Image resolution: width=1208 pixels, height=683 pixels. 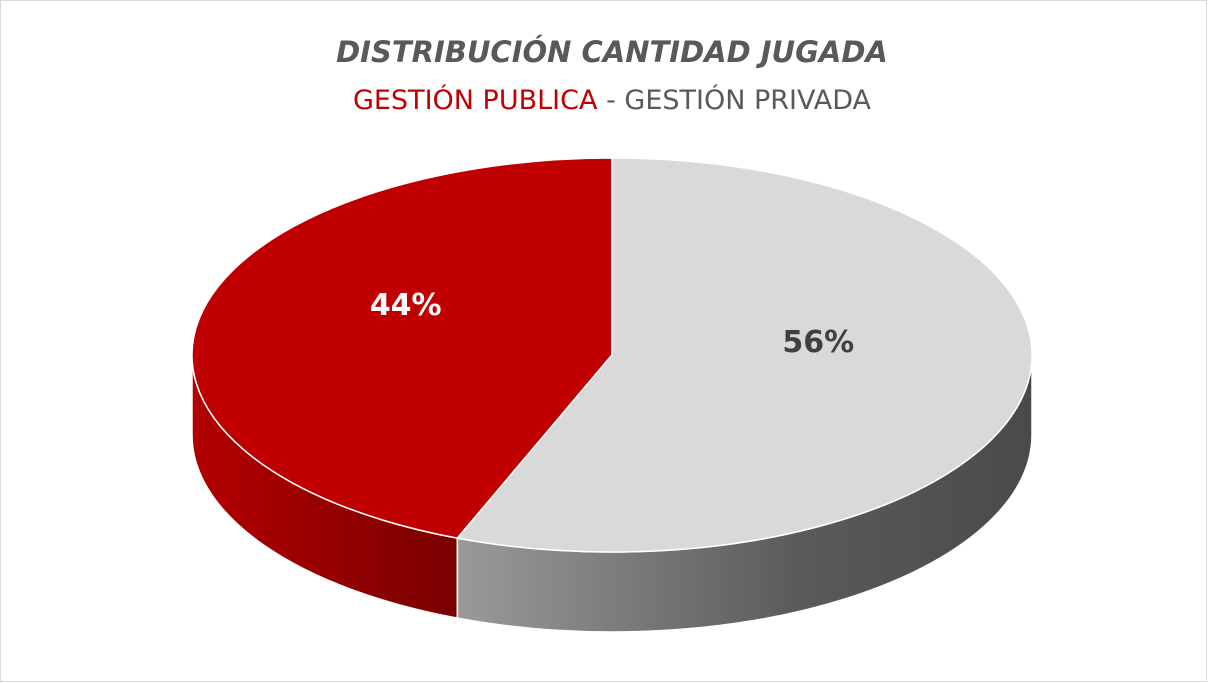 I want to click on chart-title: DISTRIBUCIÓN CANTIDAD JUGADA, so click(x=612, y=52).